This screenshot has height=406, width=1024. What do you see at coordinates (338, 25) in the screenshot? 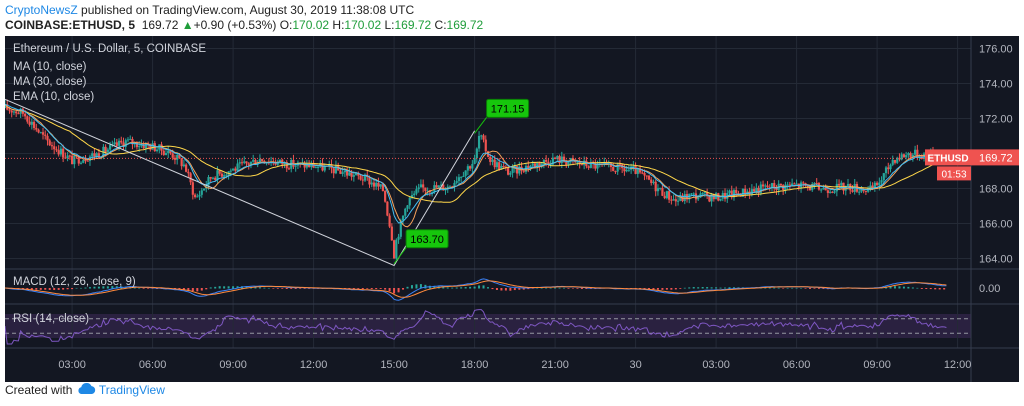
I see `high-label: H:` at bounding box center [338, 25].